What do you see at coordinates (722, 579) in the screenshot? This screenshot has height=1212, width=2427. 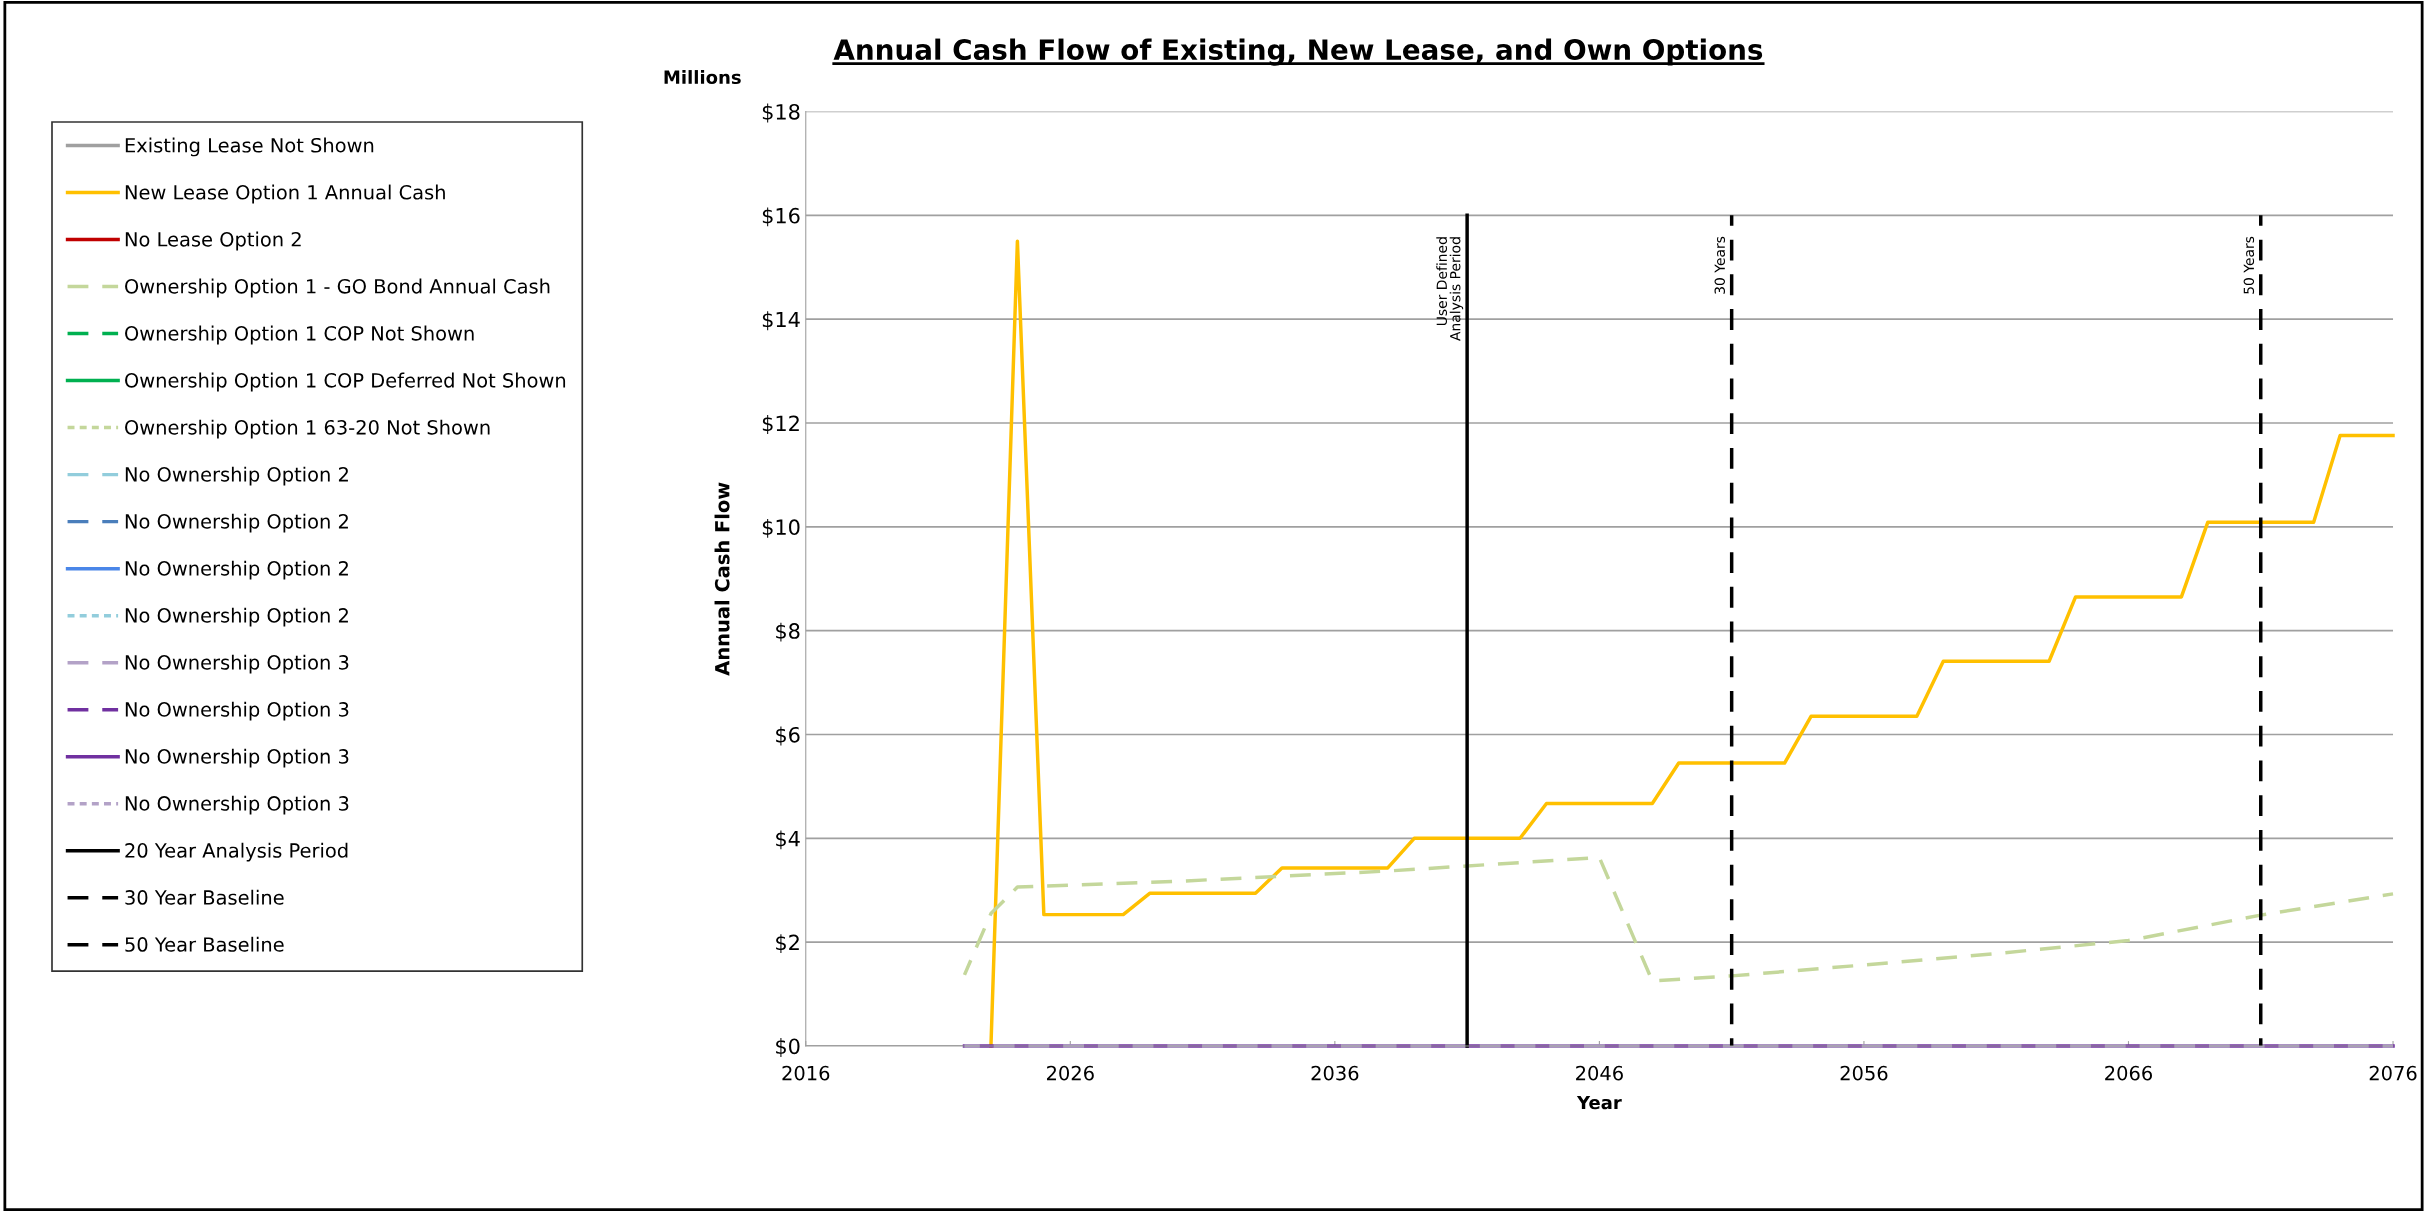 I see `y-axis-title: Annual Cash Flow` at bounding box center [722, 579].